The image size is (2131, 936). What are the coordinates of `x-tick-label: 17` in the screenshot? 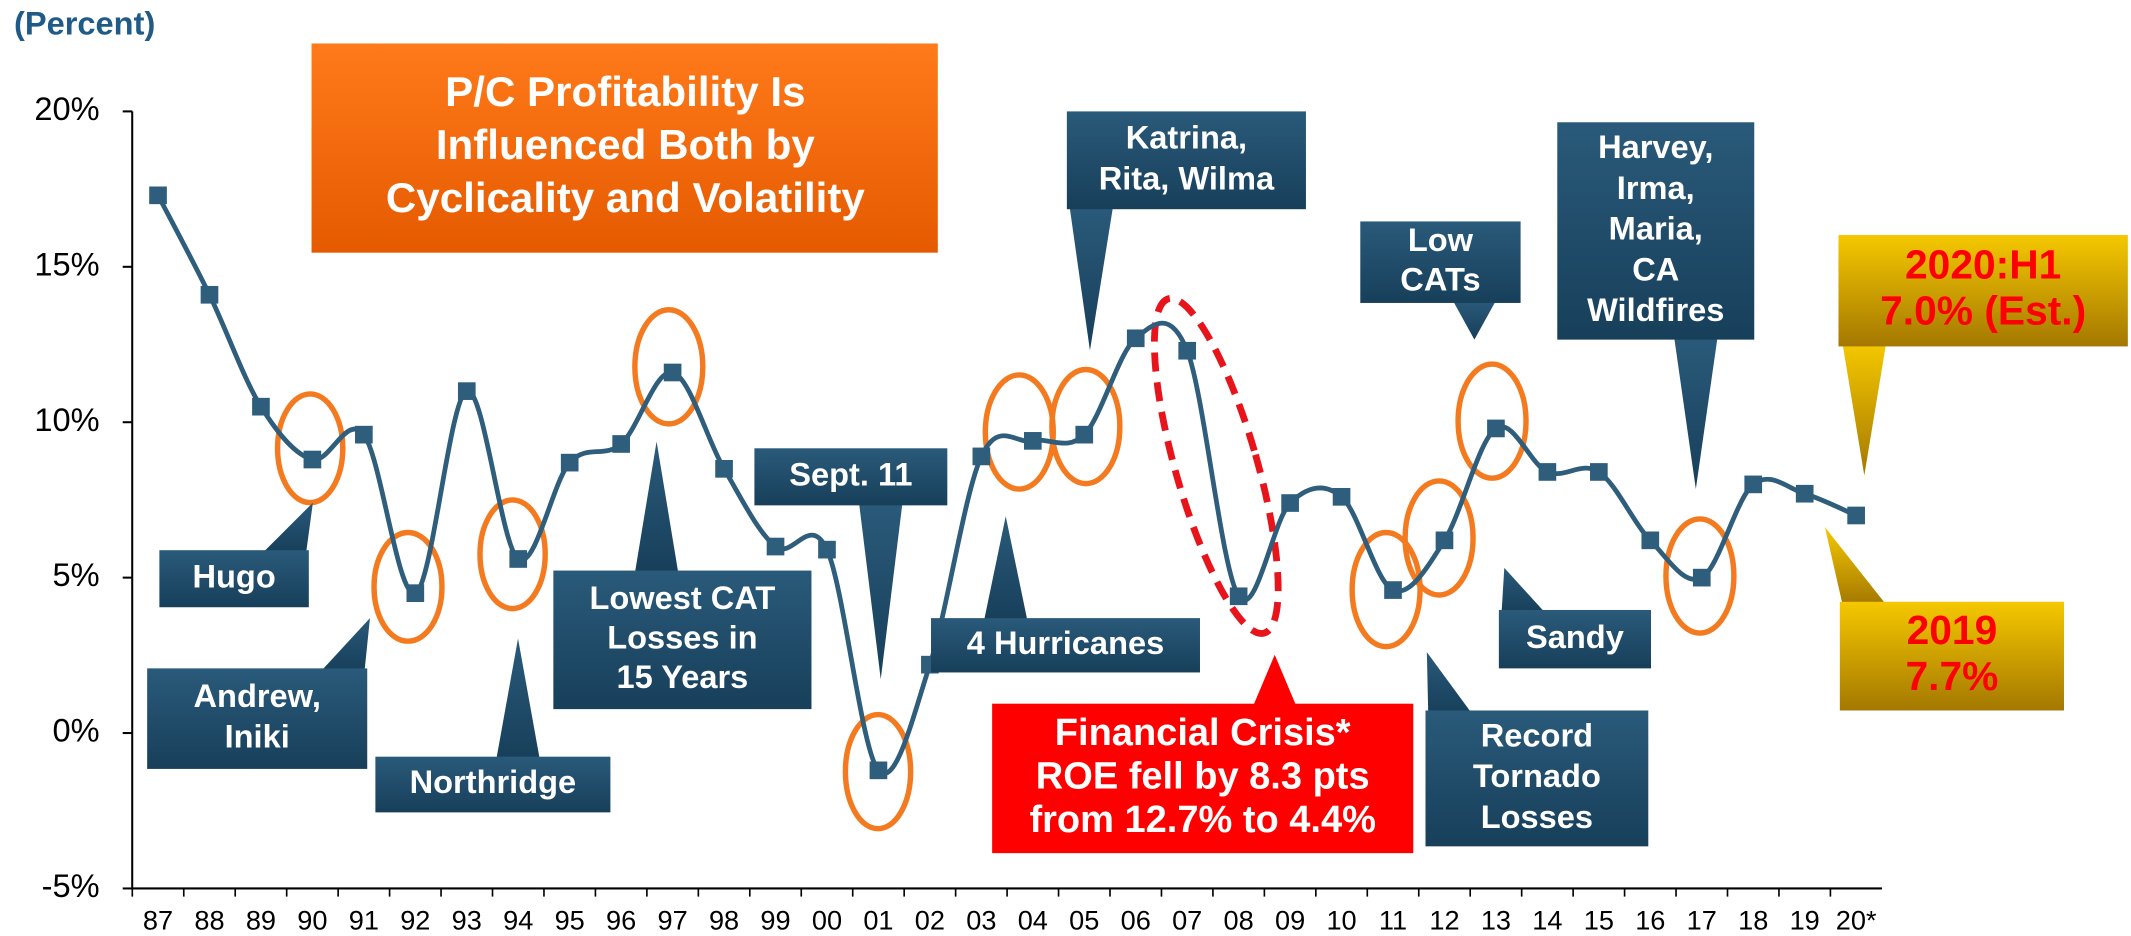 It's located at (1702, 920).